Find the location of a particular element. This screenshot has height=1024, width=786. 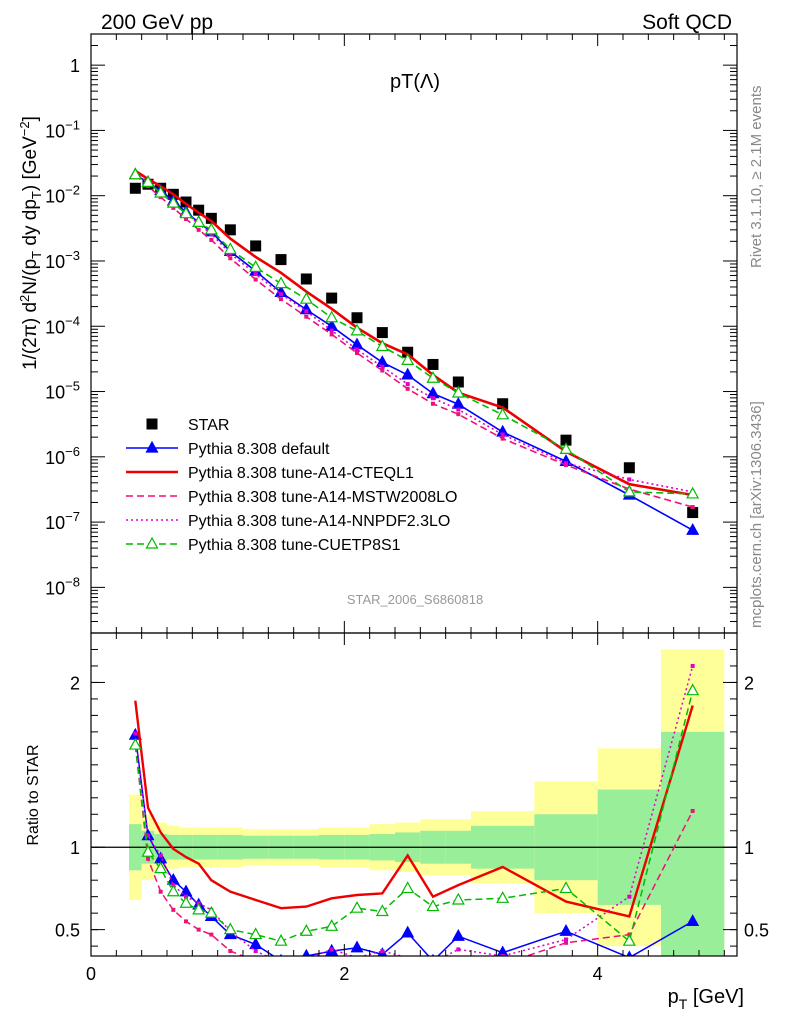

x-tick-label: 2 is located at coordinates (344, 974).